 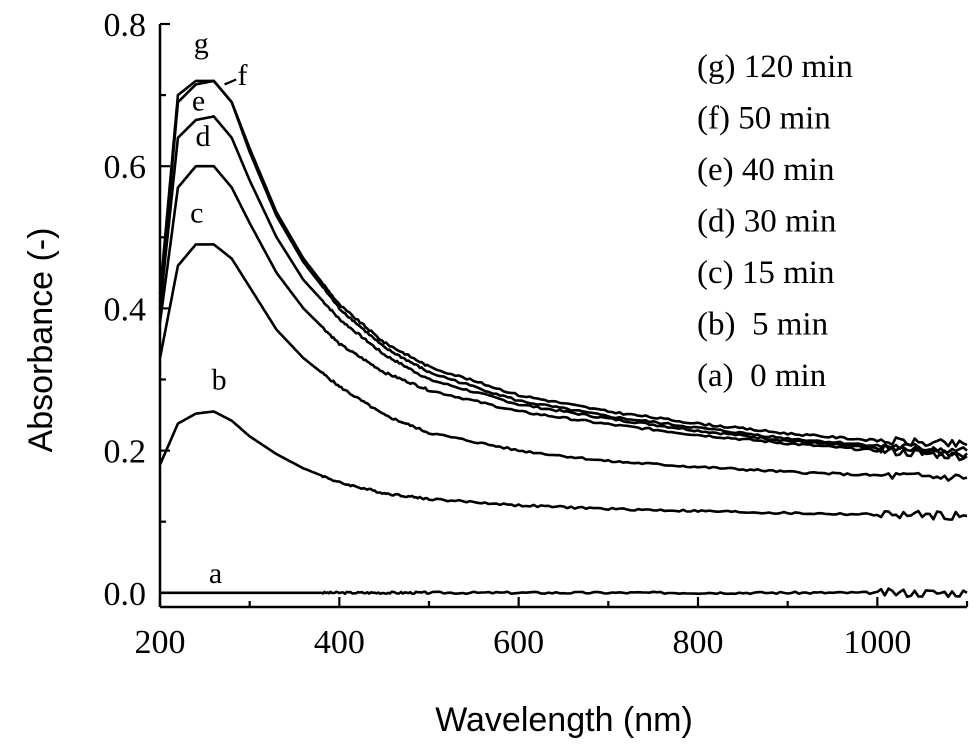 What do you see at coordinates (563, 465) in the screenshot?
I see `series-line-b` at bounding box center [563, 465].